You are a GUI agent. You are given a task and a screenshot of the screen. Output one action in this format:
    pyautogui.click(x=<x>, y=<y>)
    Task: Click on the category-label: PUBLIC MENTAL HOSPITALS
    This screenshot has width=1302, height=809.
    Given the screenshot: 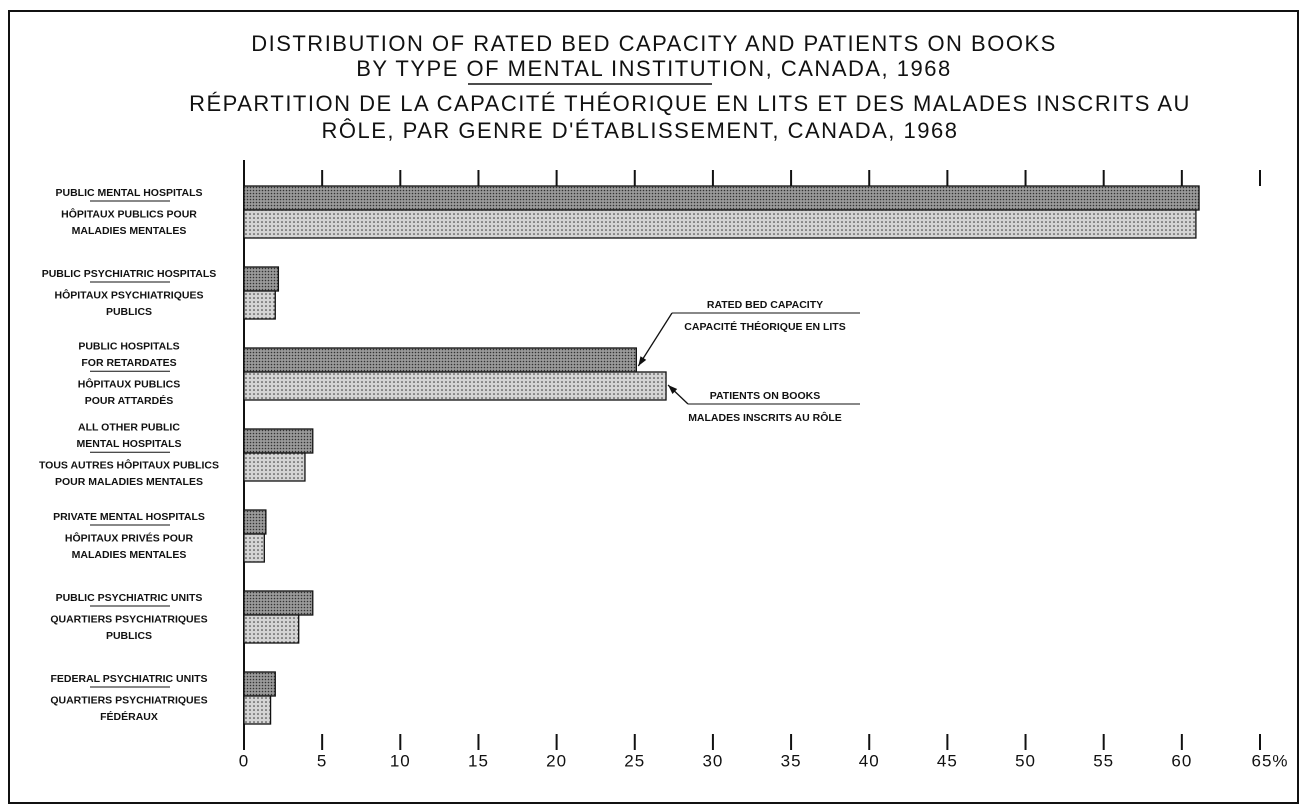 What is the action you would take?
    pyautogui.click(x=129, y=193)
    